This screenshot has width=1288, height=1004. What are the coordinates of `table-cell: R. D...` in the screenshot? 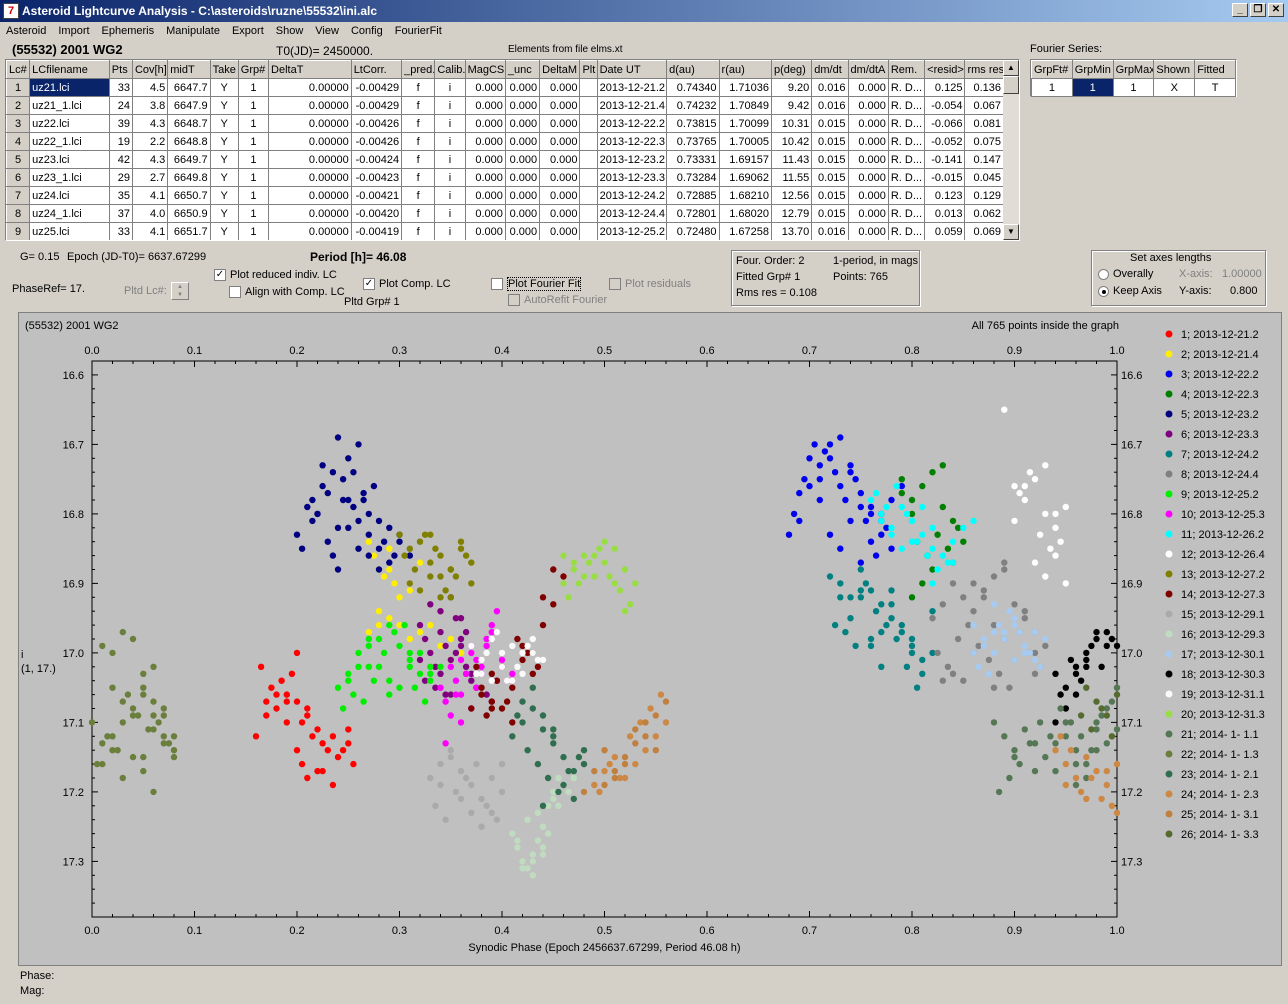 It's located at (906, 195).